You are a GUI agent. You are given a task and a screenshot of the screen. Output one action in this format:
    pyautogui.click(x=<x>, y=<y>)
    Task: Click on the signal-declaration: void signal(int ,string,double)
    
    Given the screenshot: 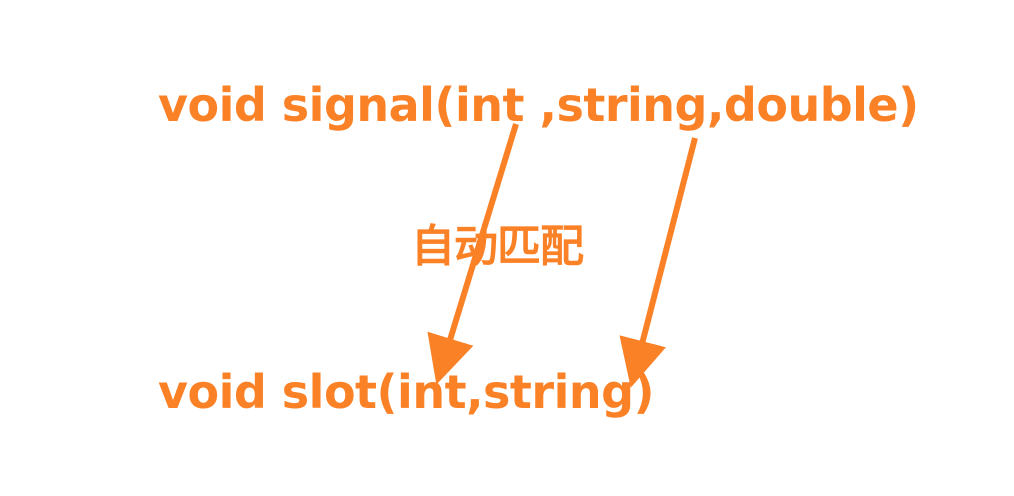 What is the action you would take?
    pyautogui.click(x=538, y=105)
    